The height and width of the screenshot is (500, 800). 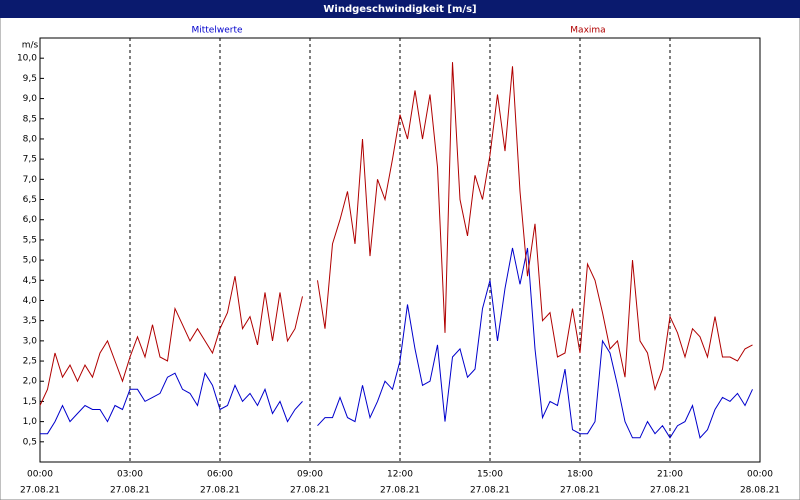 What do you see at coordinates (760, 491) in the screenshot?
I see `x-tick-date: 28.08.21` at bounding box center [760, 491].